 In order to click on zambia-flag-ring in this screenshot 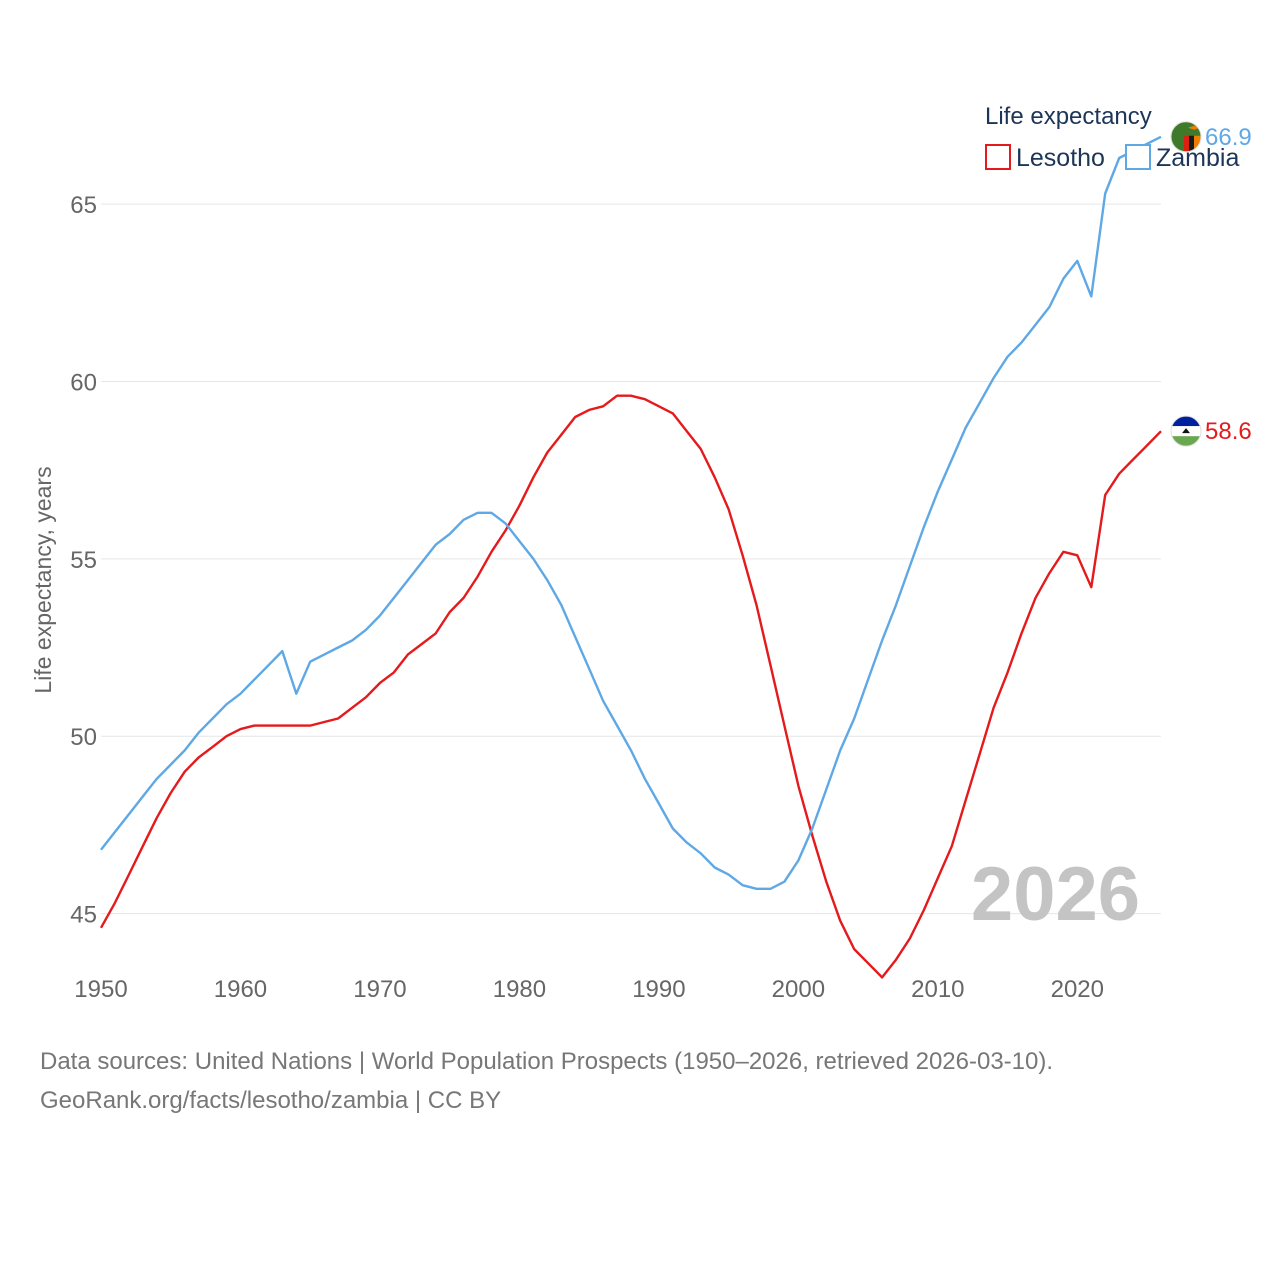, I will do `click(1186, 137)`.